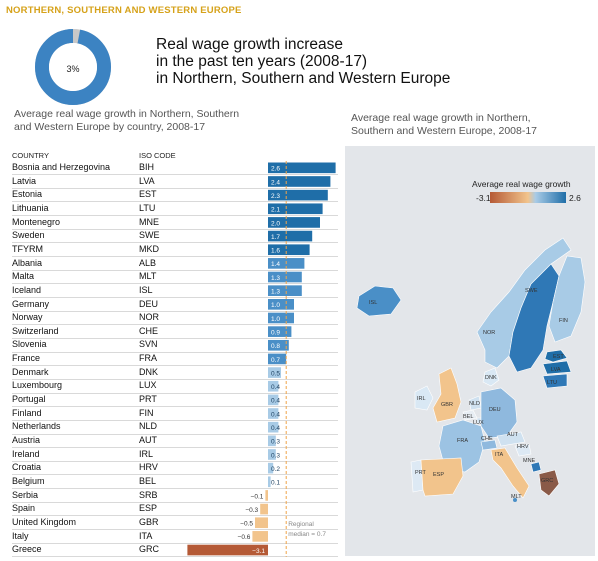  What do you see at coordinates (28, 235) in the screenshot?
I see `country-name: Sweden` at bounding box center [28, 235].